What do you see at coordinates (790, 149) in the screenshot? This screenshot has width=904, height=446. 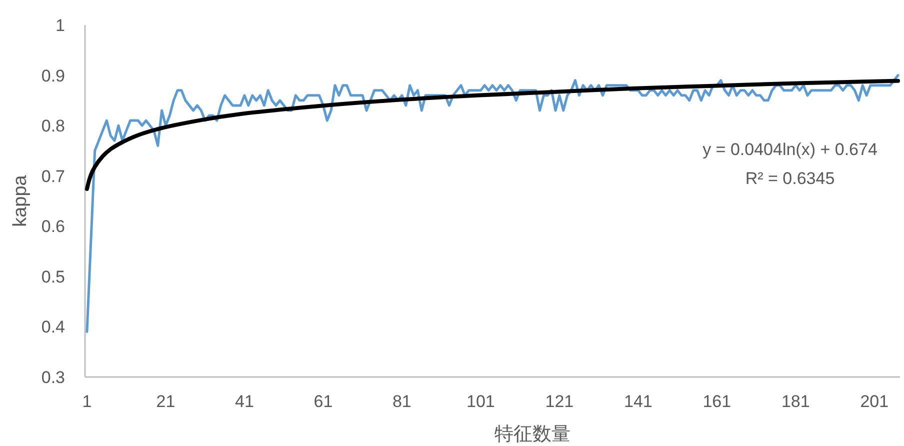 I see `annotation: y = 0.0404ln(x) + 0.674` at bounding box center [790, 149].